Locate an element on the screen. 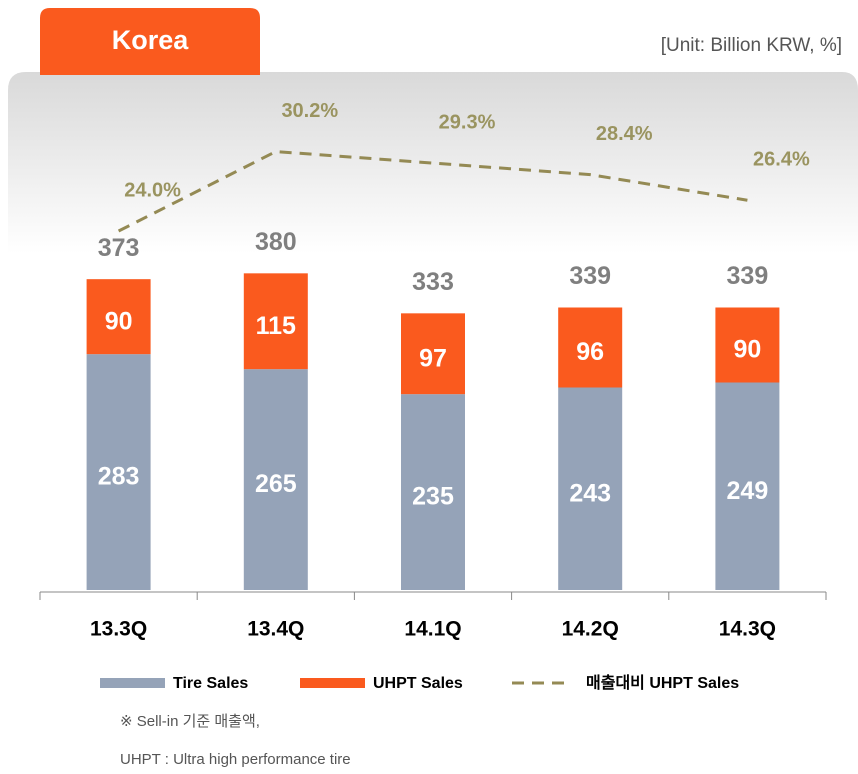 Image resolution: width=858 pixels, height=774 pixels. total-label: 380 is located at coordinates (276, 242).